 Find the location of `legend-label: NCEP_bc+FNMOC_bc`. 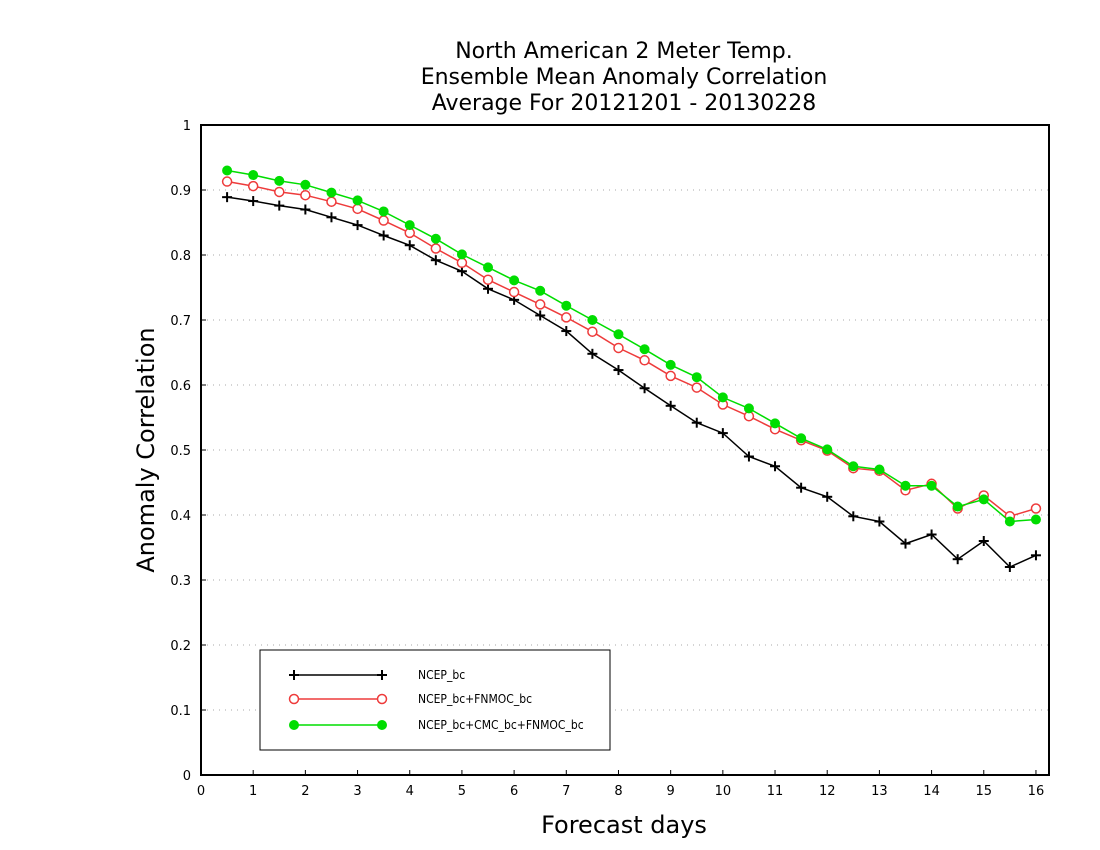

legend-label: NCEP_bc+FNMOC_bc is located at coordinates (475, 699).